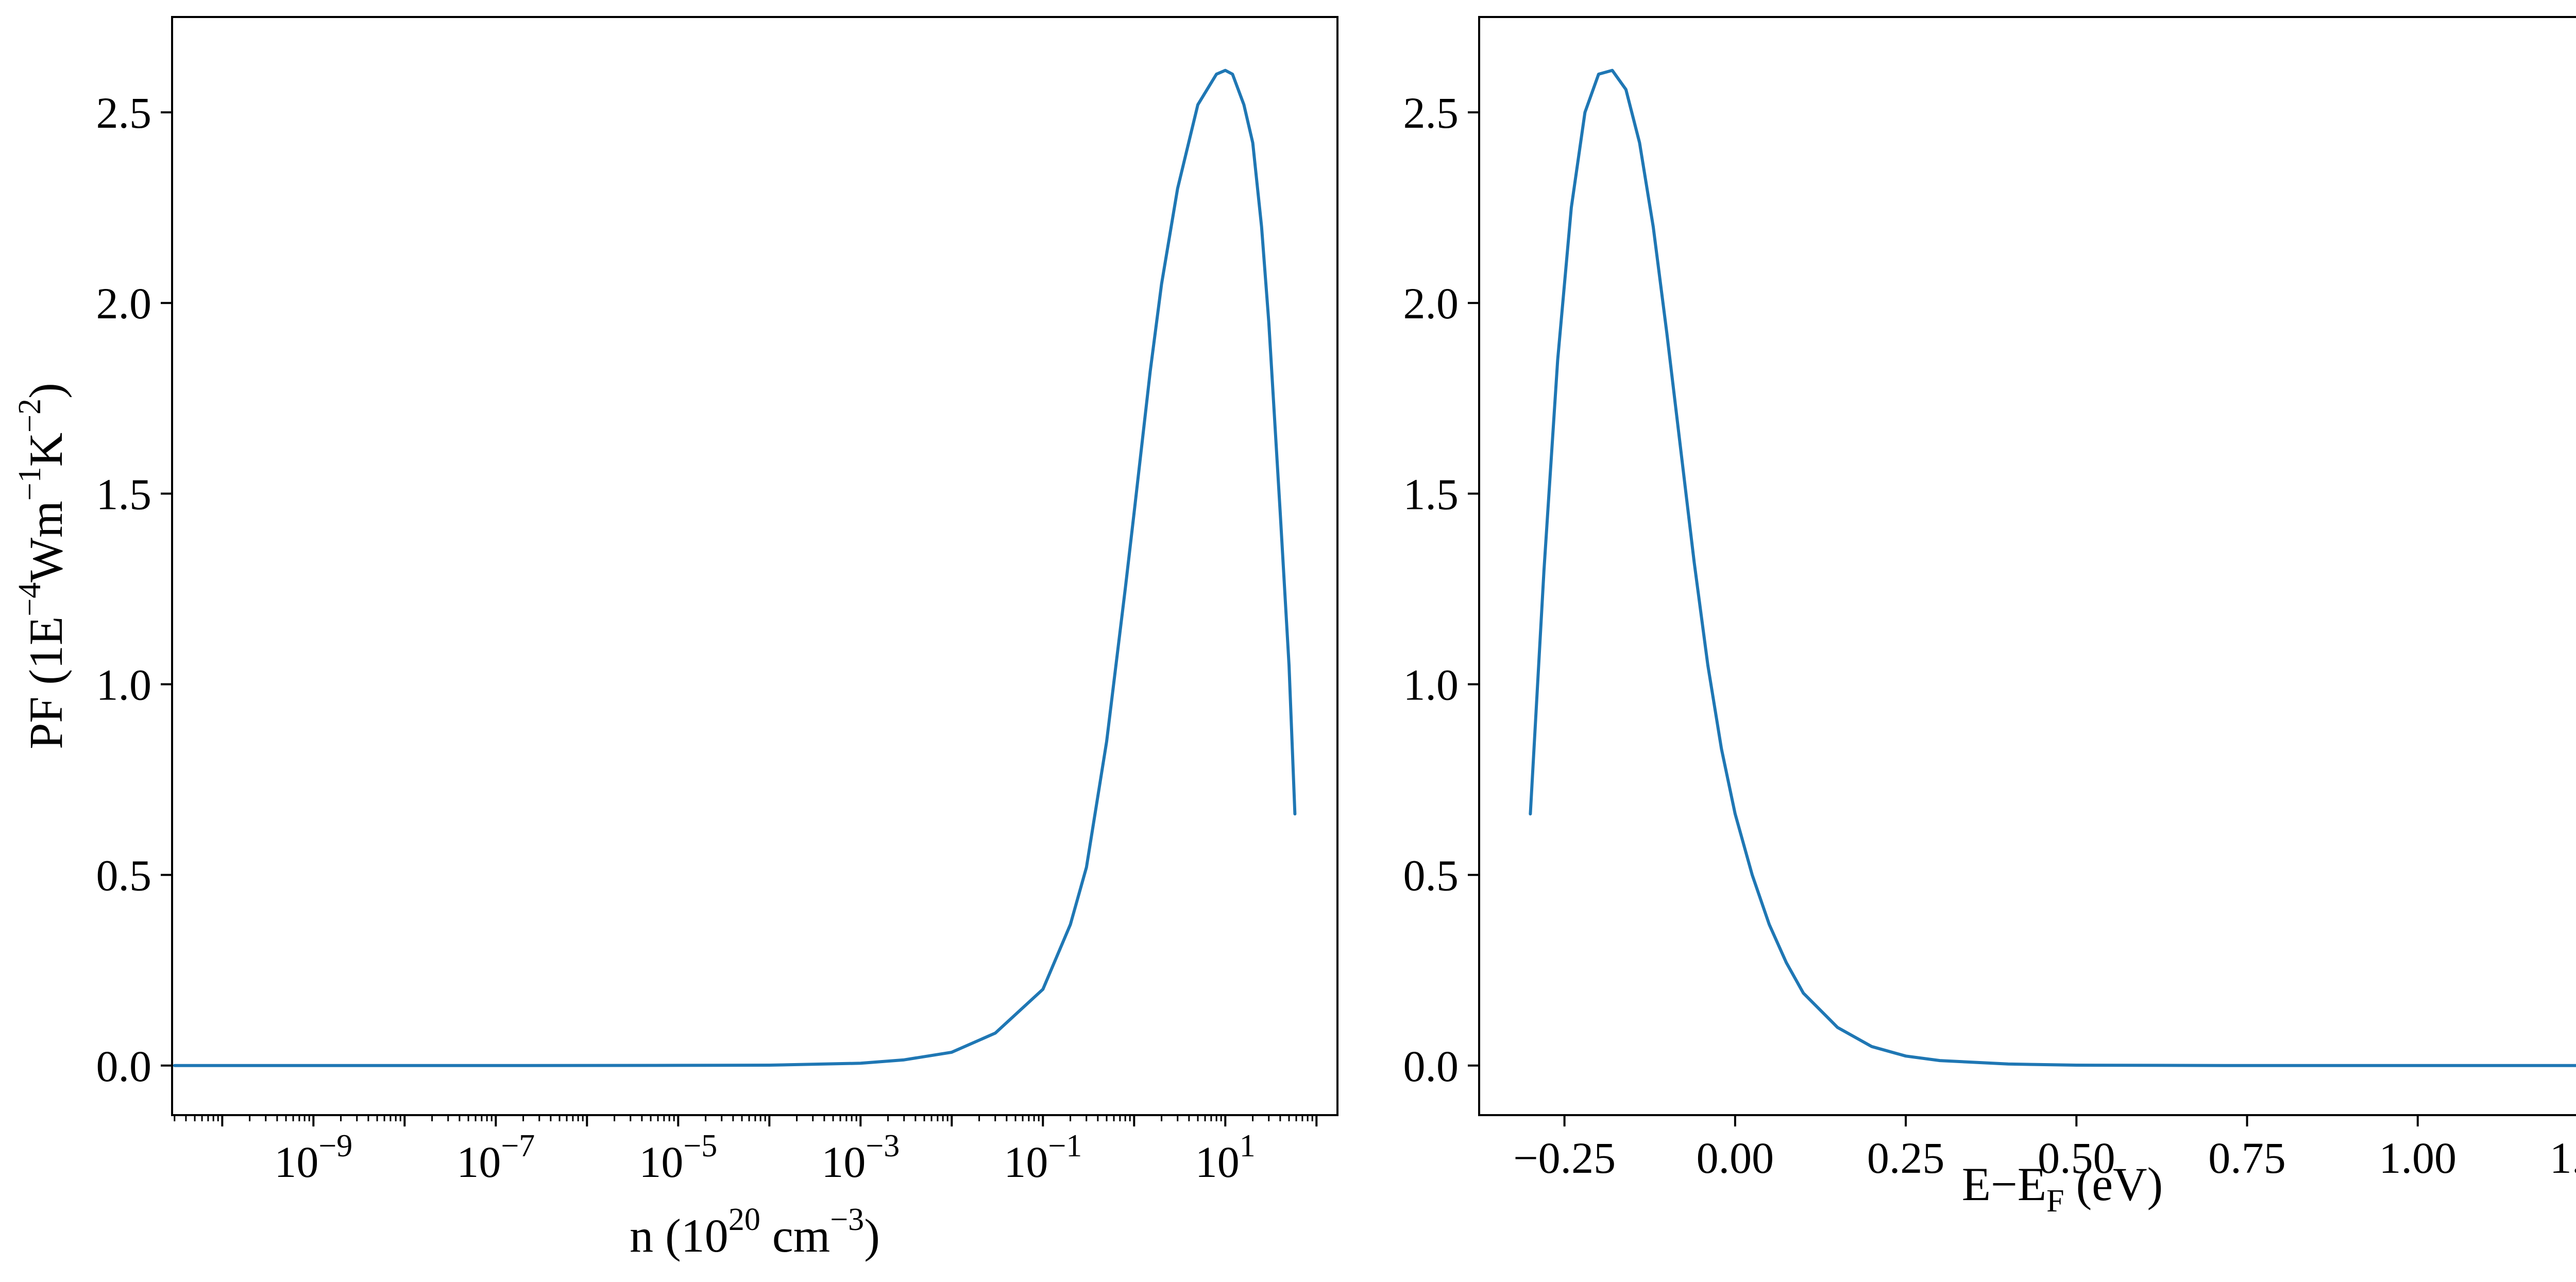 The width and height of the screenshot is (2576, 1282). Describe the element at coordinates (1431, 684) in the screenshot. I see `right-y-tick-label: 1.0` at that location.